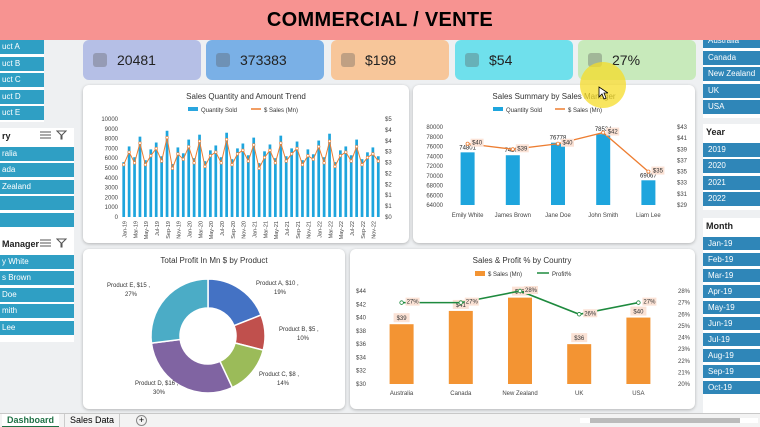  Describe the element at coordinates (731, 307) in the screenshot. I see `month-slicer-item: May-19` at that location.